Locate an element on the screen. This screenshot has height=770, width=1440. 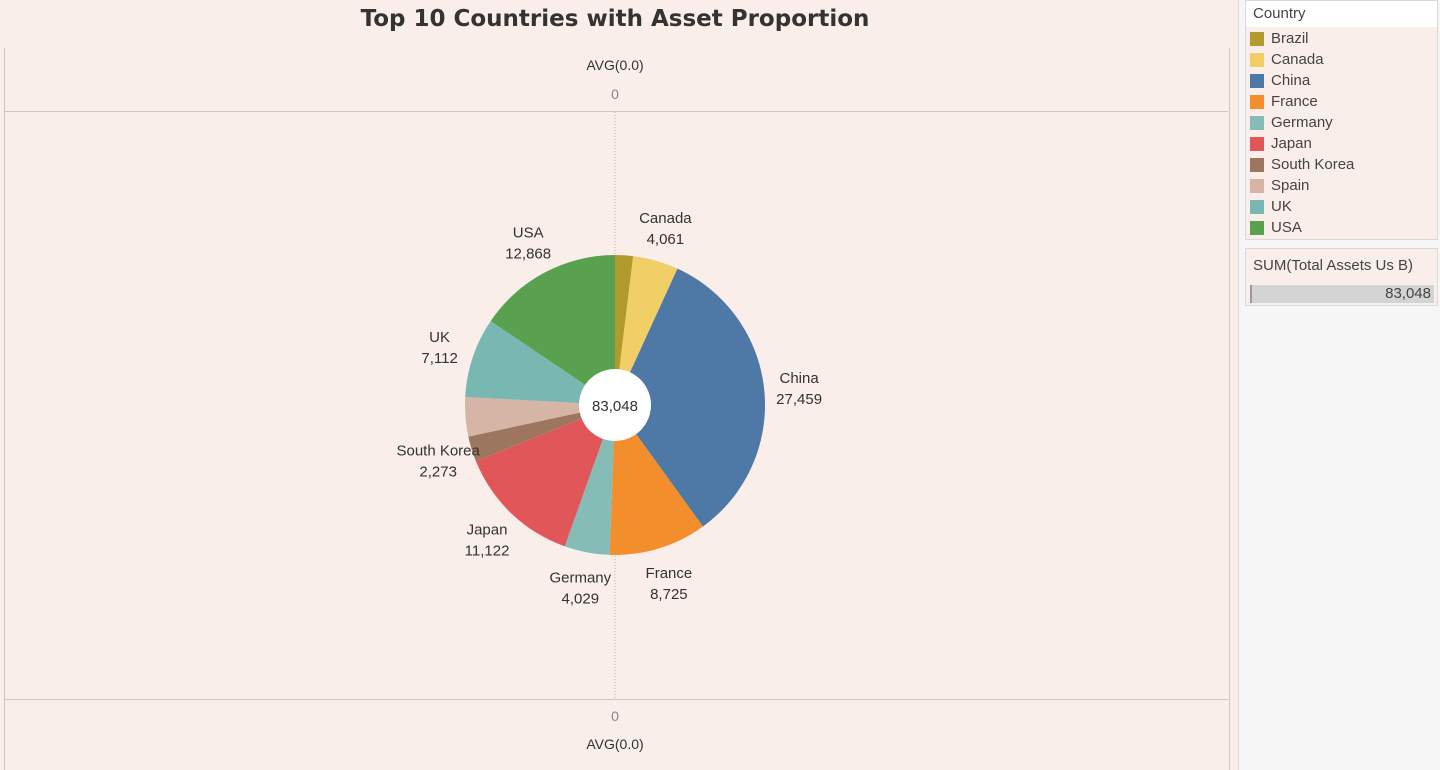
pie-slice-uk is located at coordinates (540, 363).